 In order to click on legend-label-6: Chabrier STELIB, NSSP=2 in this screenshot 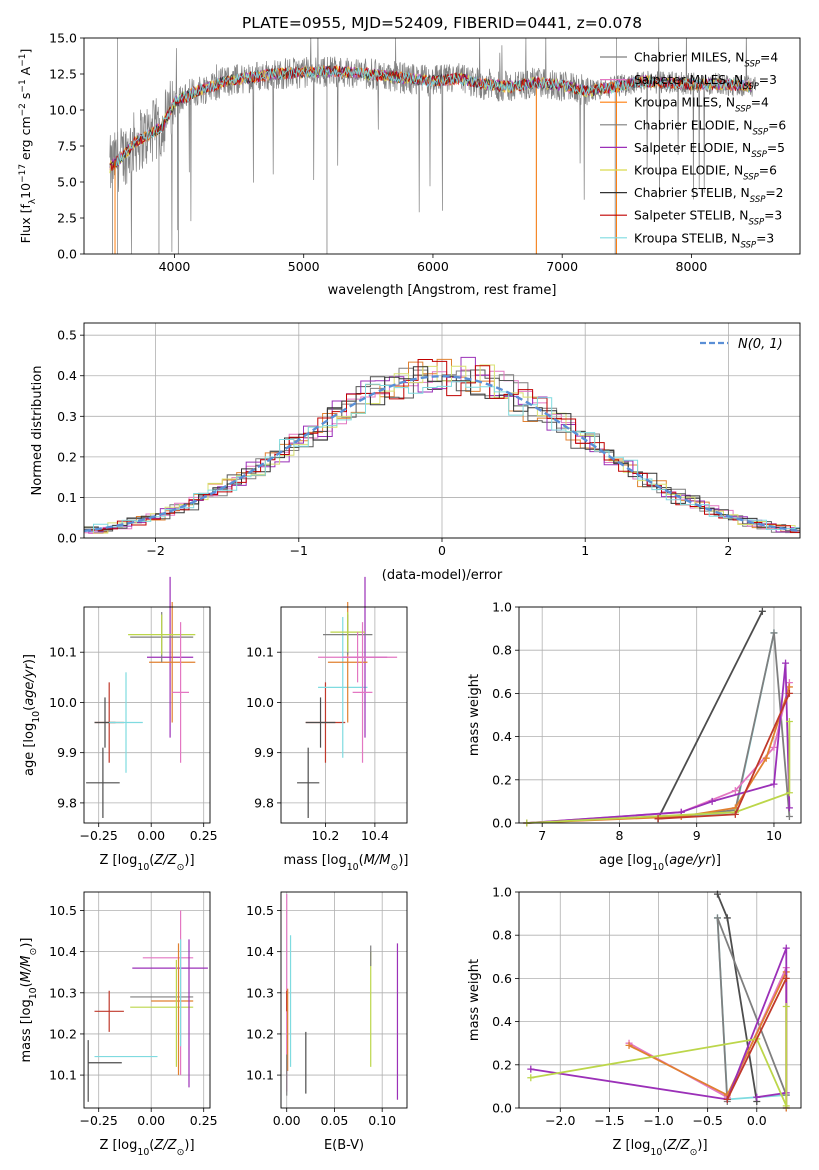, I will do `click(709, 195)`.